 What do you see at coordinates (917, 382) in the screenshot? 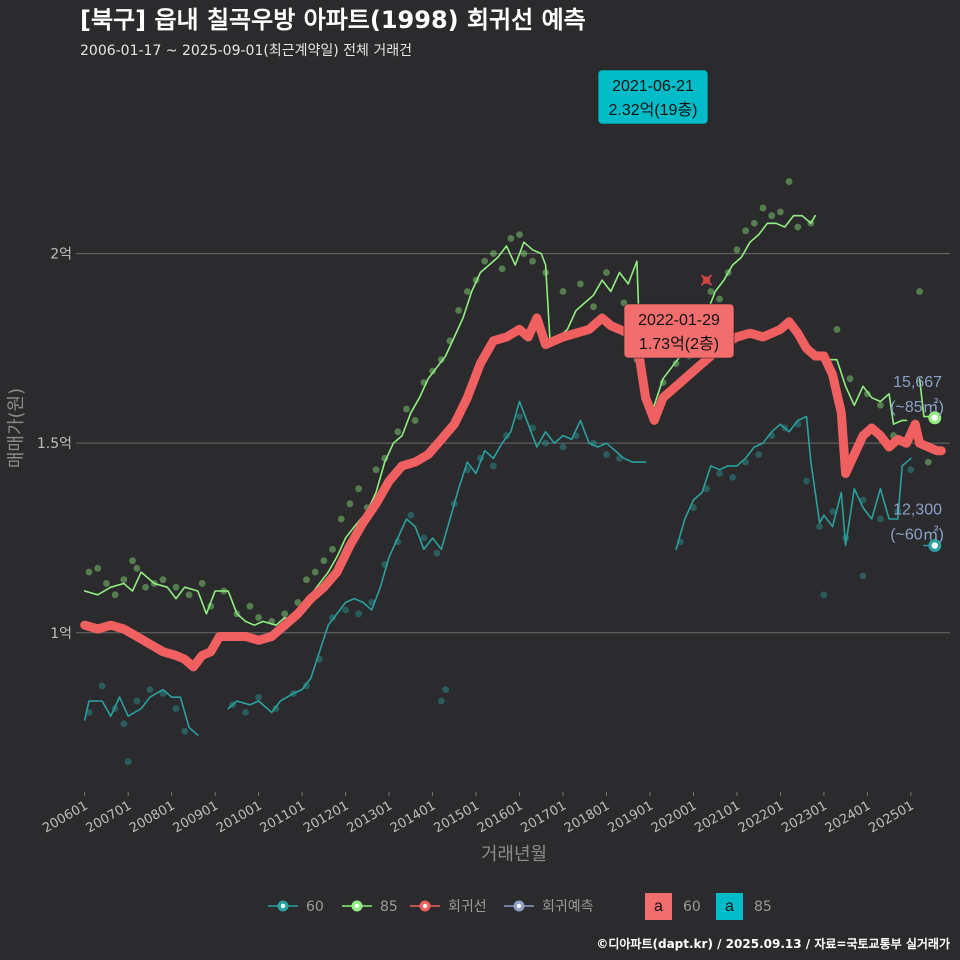
I see `end-label-value: 15,667` at bounding box center [917, 382].